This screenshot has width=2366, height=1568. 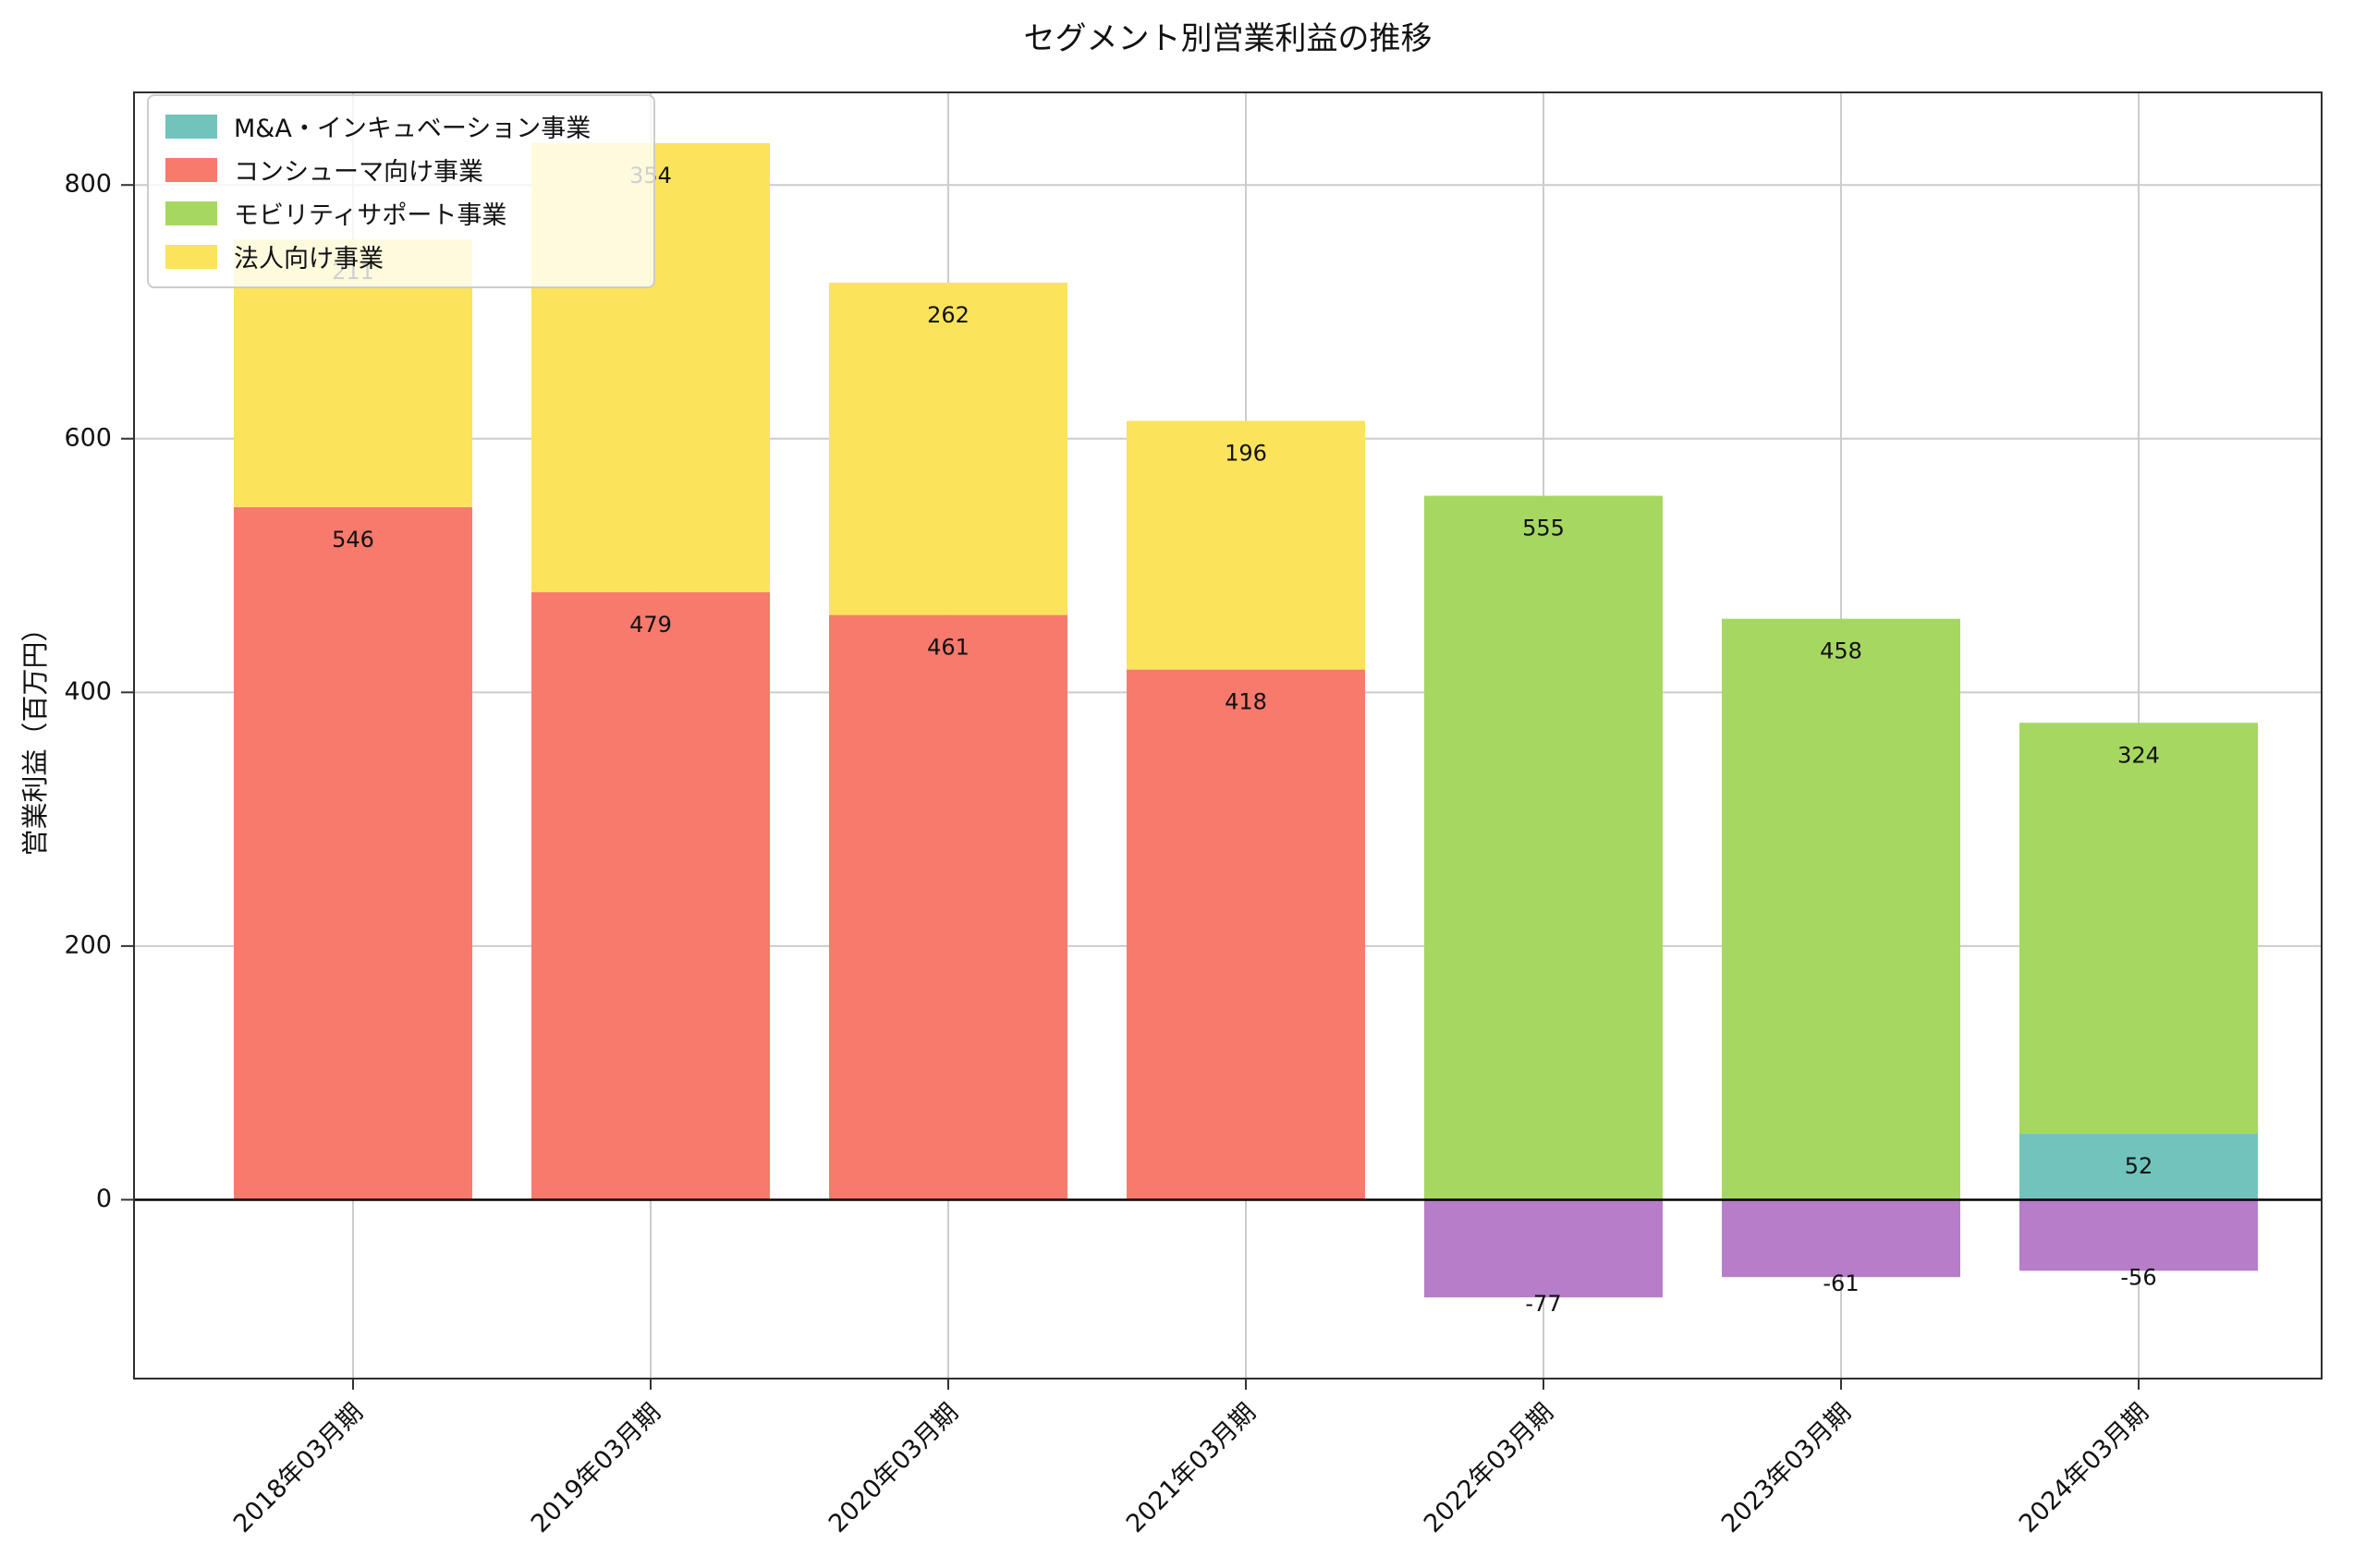 I want to click on y-tick-label: 600, so click(x=88, y=437).